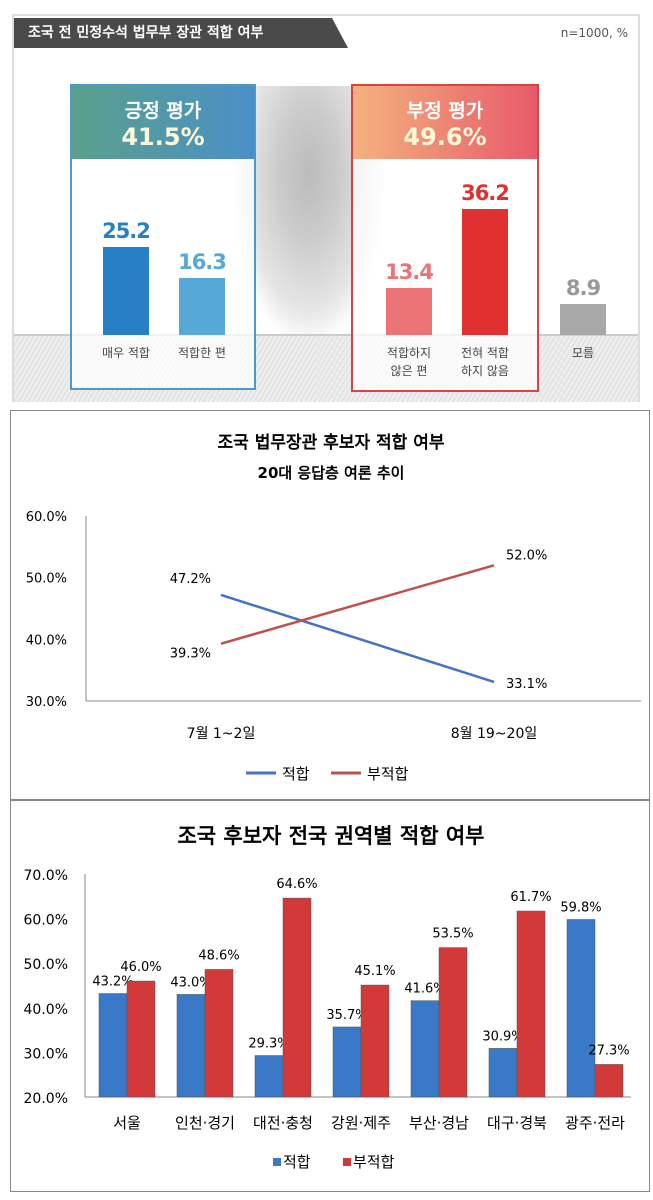  I want to click on line-chart-title: 조국 법무장관 후보자 적합 여부, so click(331, 442).